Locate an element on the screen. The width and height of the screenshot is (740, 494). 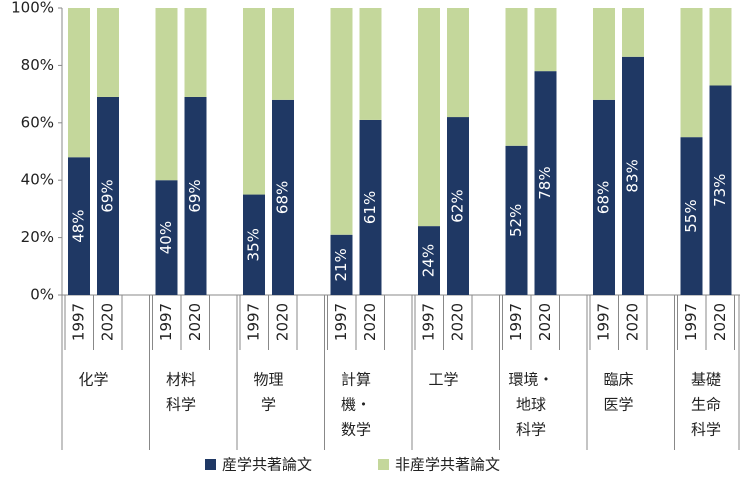
value-label: 83% is located at coordinates (633, 175).